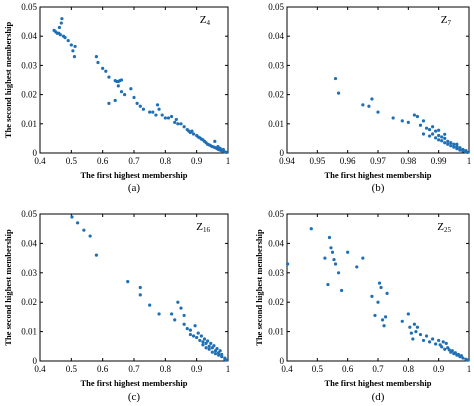  Describe the element at coordinates (29, 302) in the screenshot. I see `y-tick-label: 0.02` at that location.